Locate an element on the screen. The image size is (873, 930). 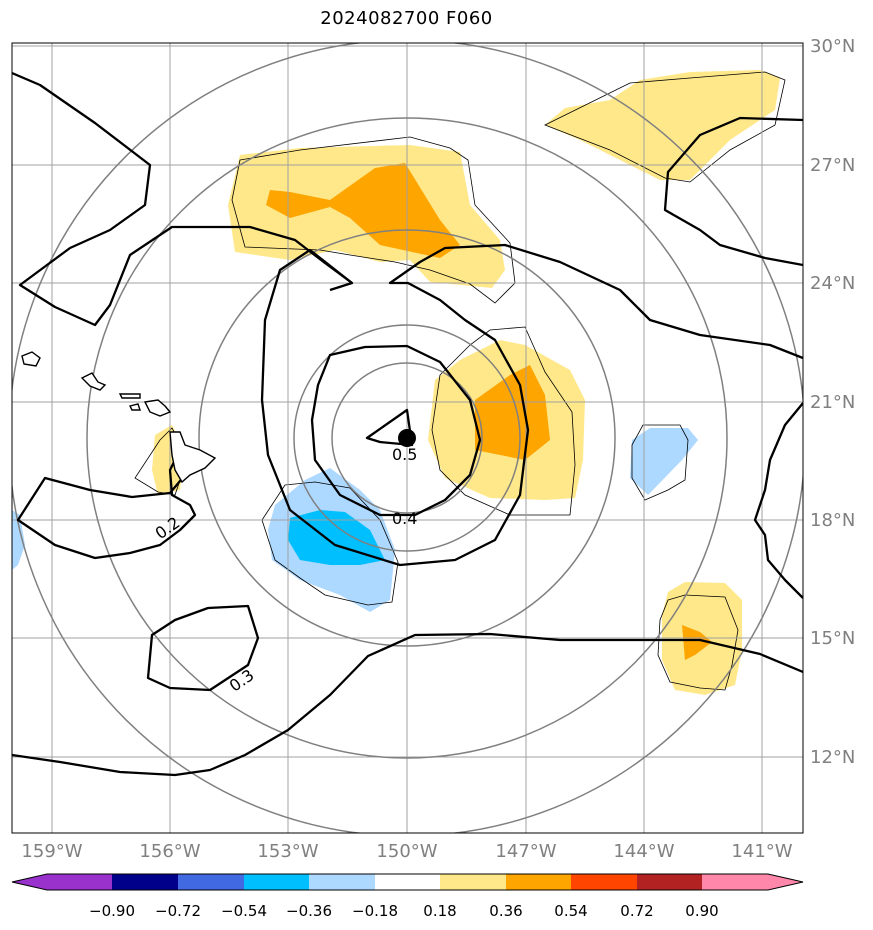
latitude-labels: 30°N 27°N 24°N 21°N 18°N 15°N 12°N is located at coordinates (832, 402).